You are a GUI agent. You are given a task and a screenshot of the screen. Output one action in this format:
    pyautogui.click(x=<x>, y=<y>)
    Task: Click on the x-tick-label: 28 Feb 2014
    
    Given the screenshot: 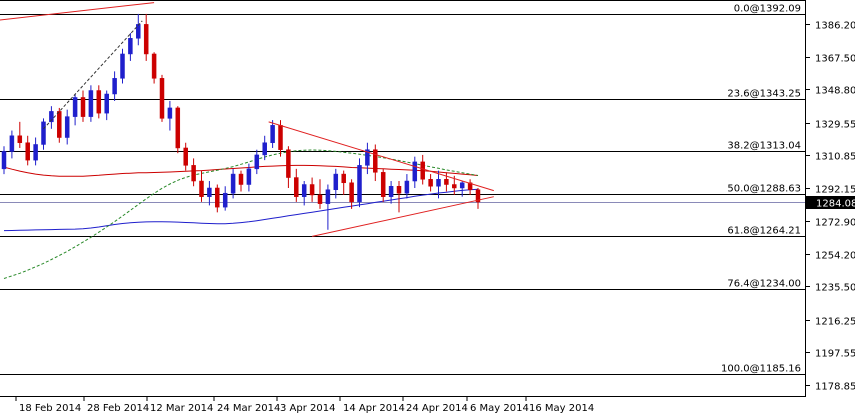 What is the action you would take?
    pyautogui.click(x=118, y=408)
    